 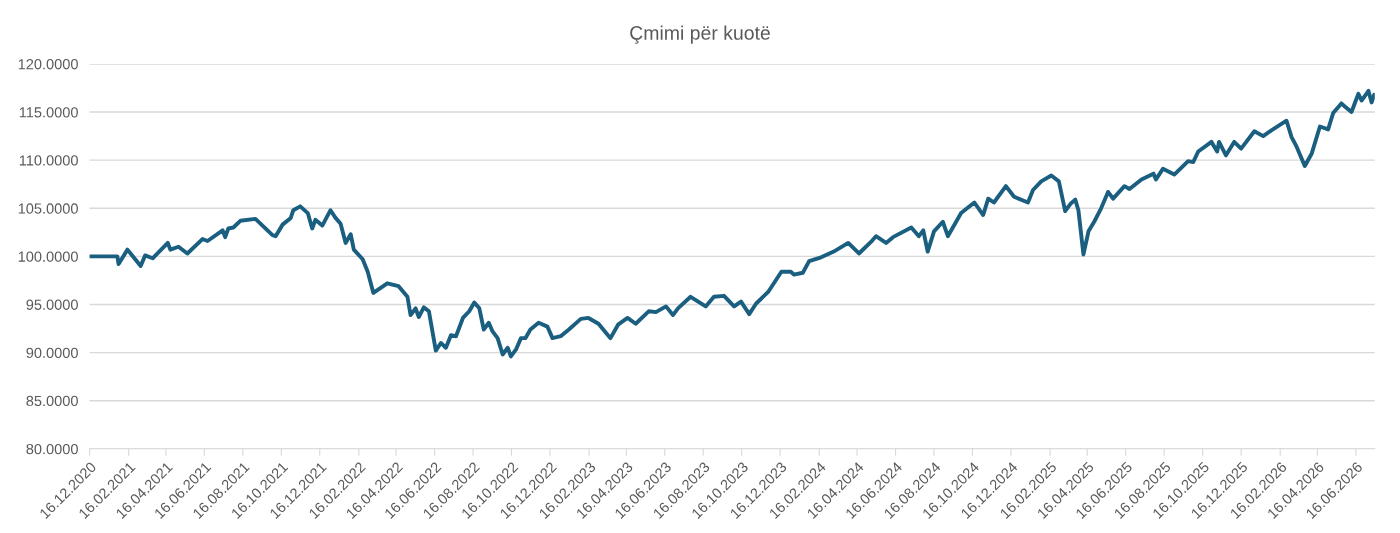 What do you see at coordinates (52, 304) in the screenshot?
I see `y-tick-label: 95.0000` at bounding box center [52, 304].